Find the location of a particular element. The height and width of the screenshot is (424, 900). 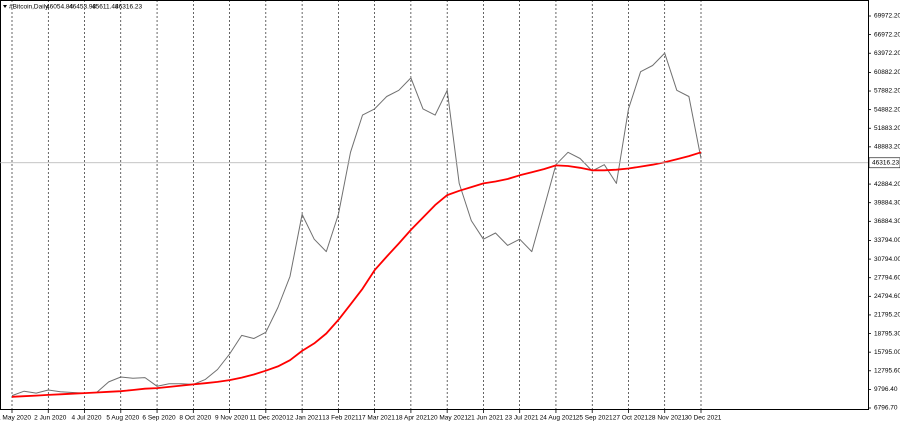

x-tick-label: 5 Aug 2020 is located at coordinates (122, 418).